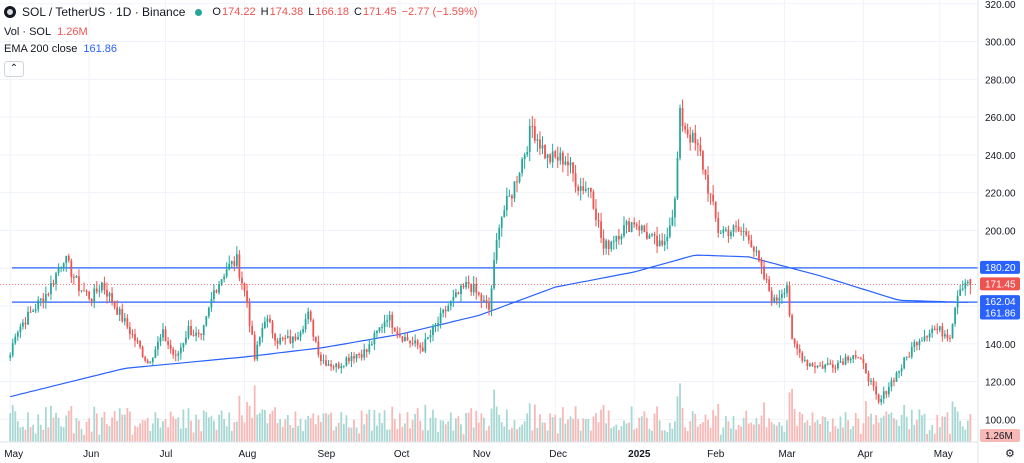  I want to click on symbol-title: SOL / TetherUS · 1D · Binance, so click(104, 12).